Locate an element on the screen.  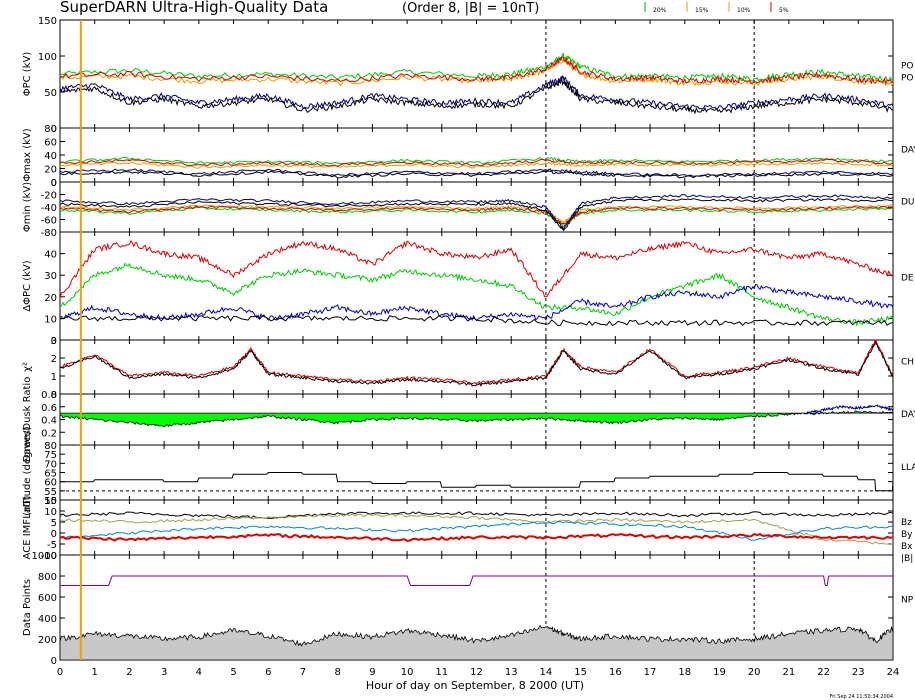
right-label: Bz is located at coordinates (906, 523).